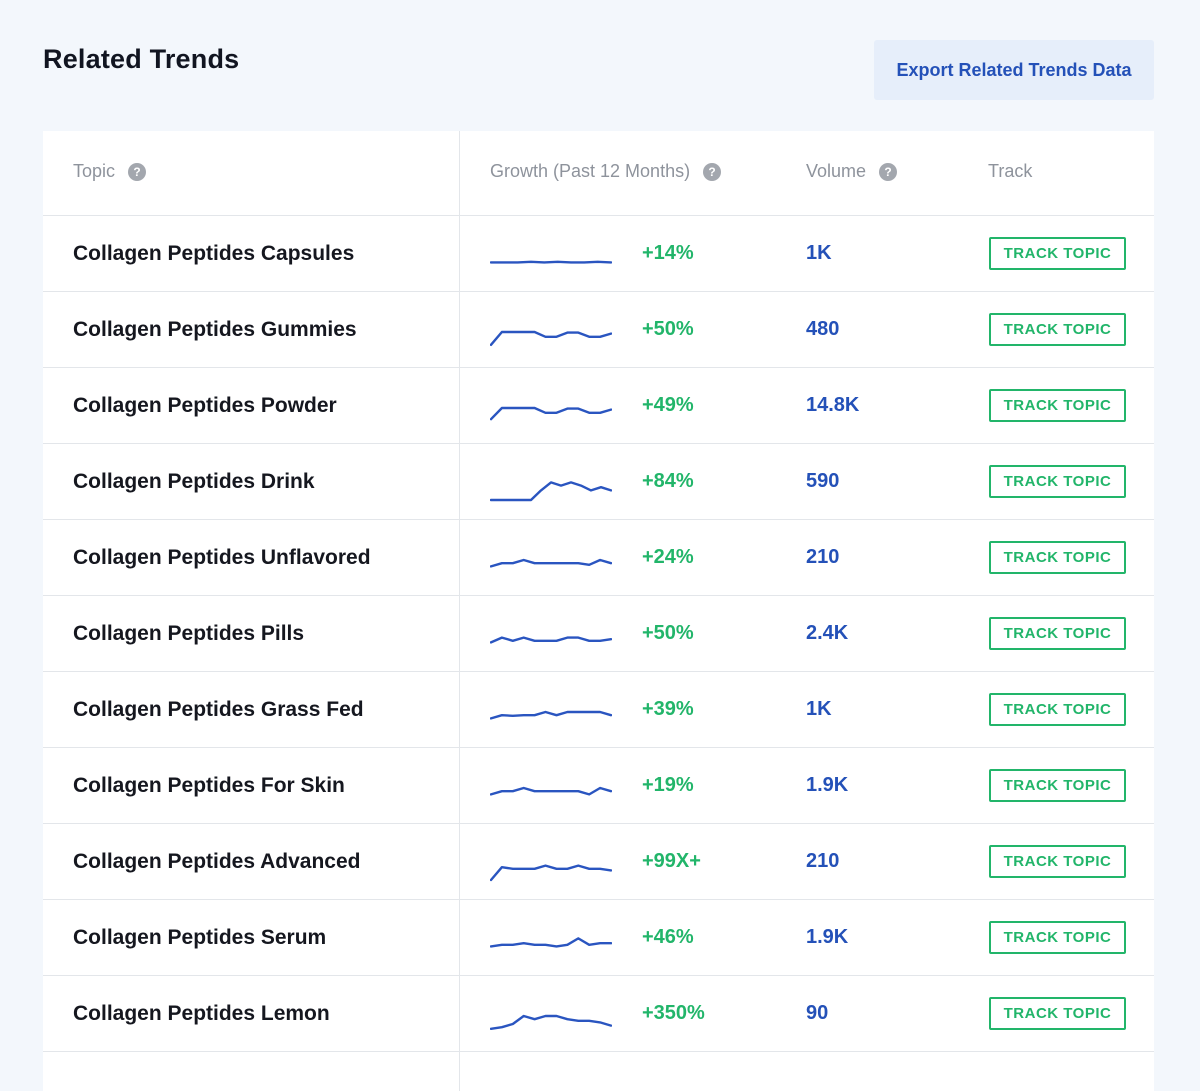 This screenshot has height=1091, width=1200. What do you see at coordinates (141, 59) in the screenshot?
I see `page-title: Related Trends` at bounding box center [141, 59].